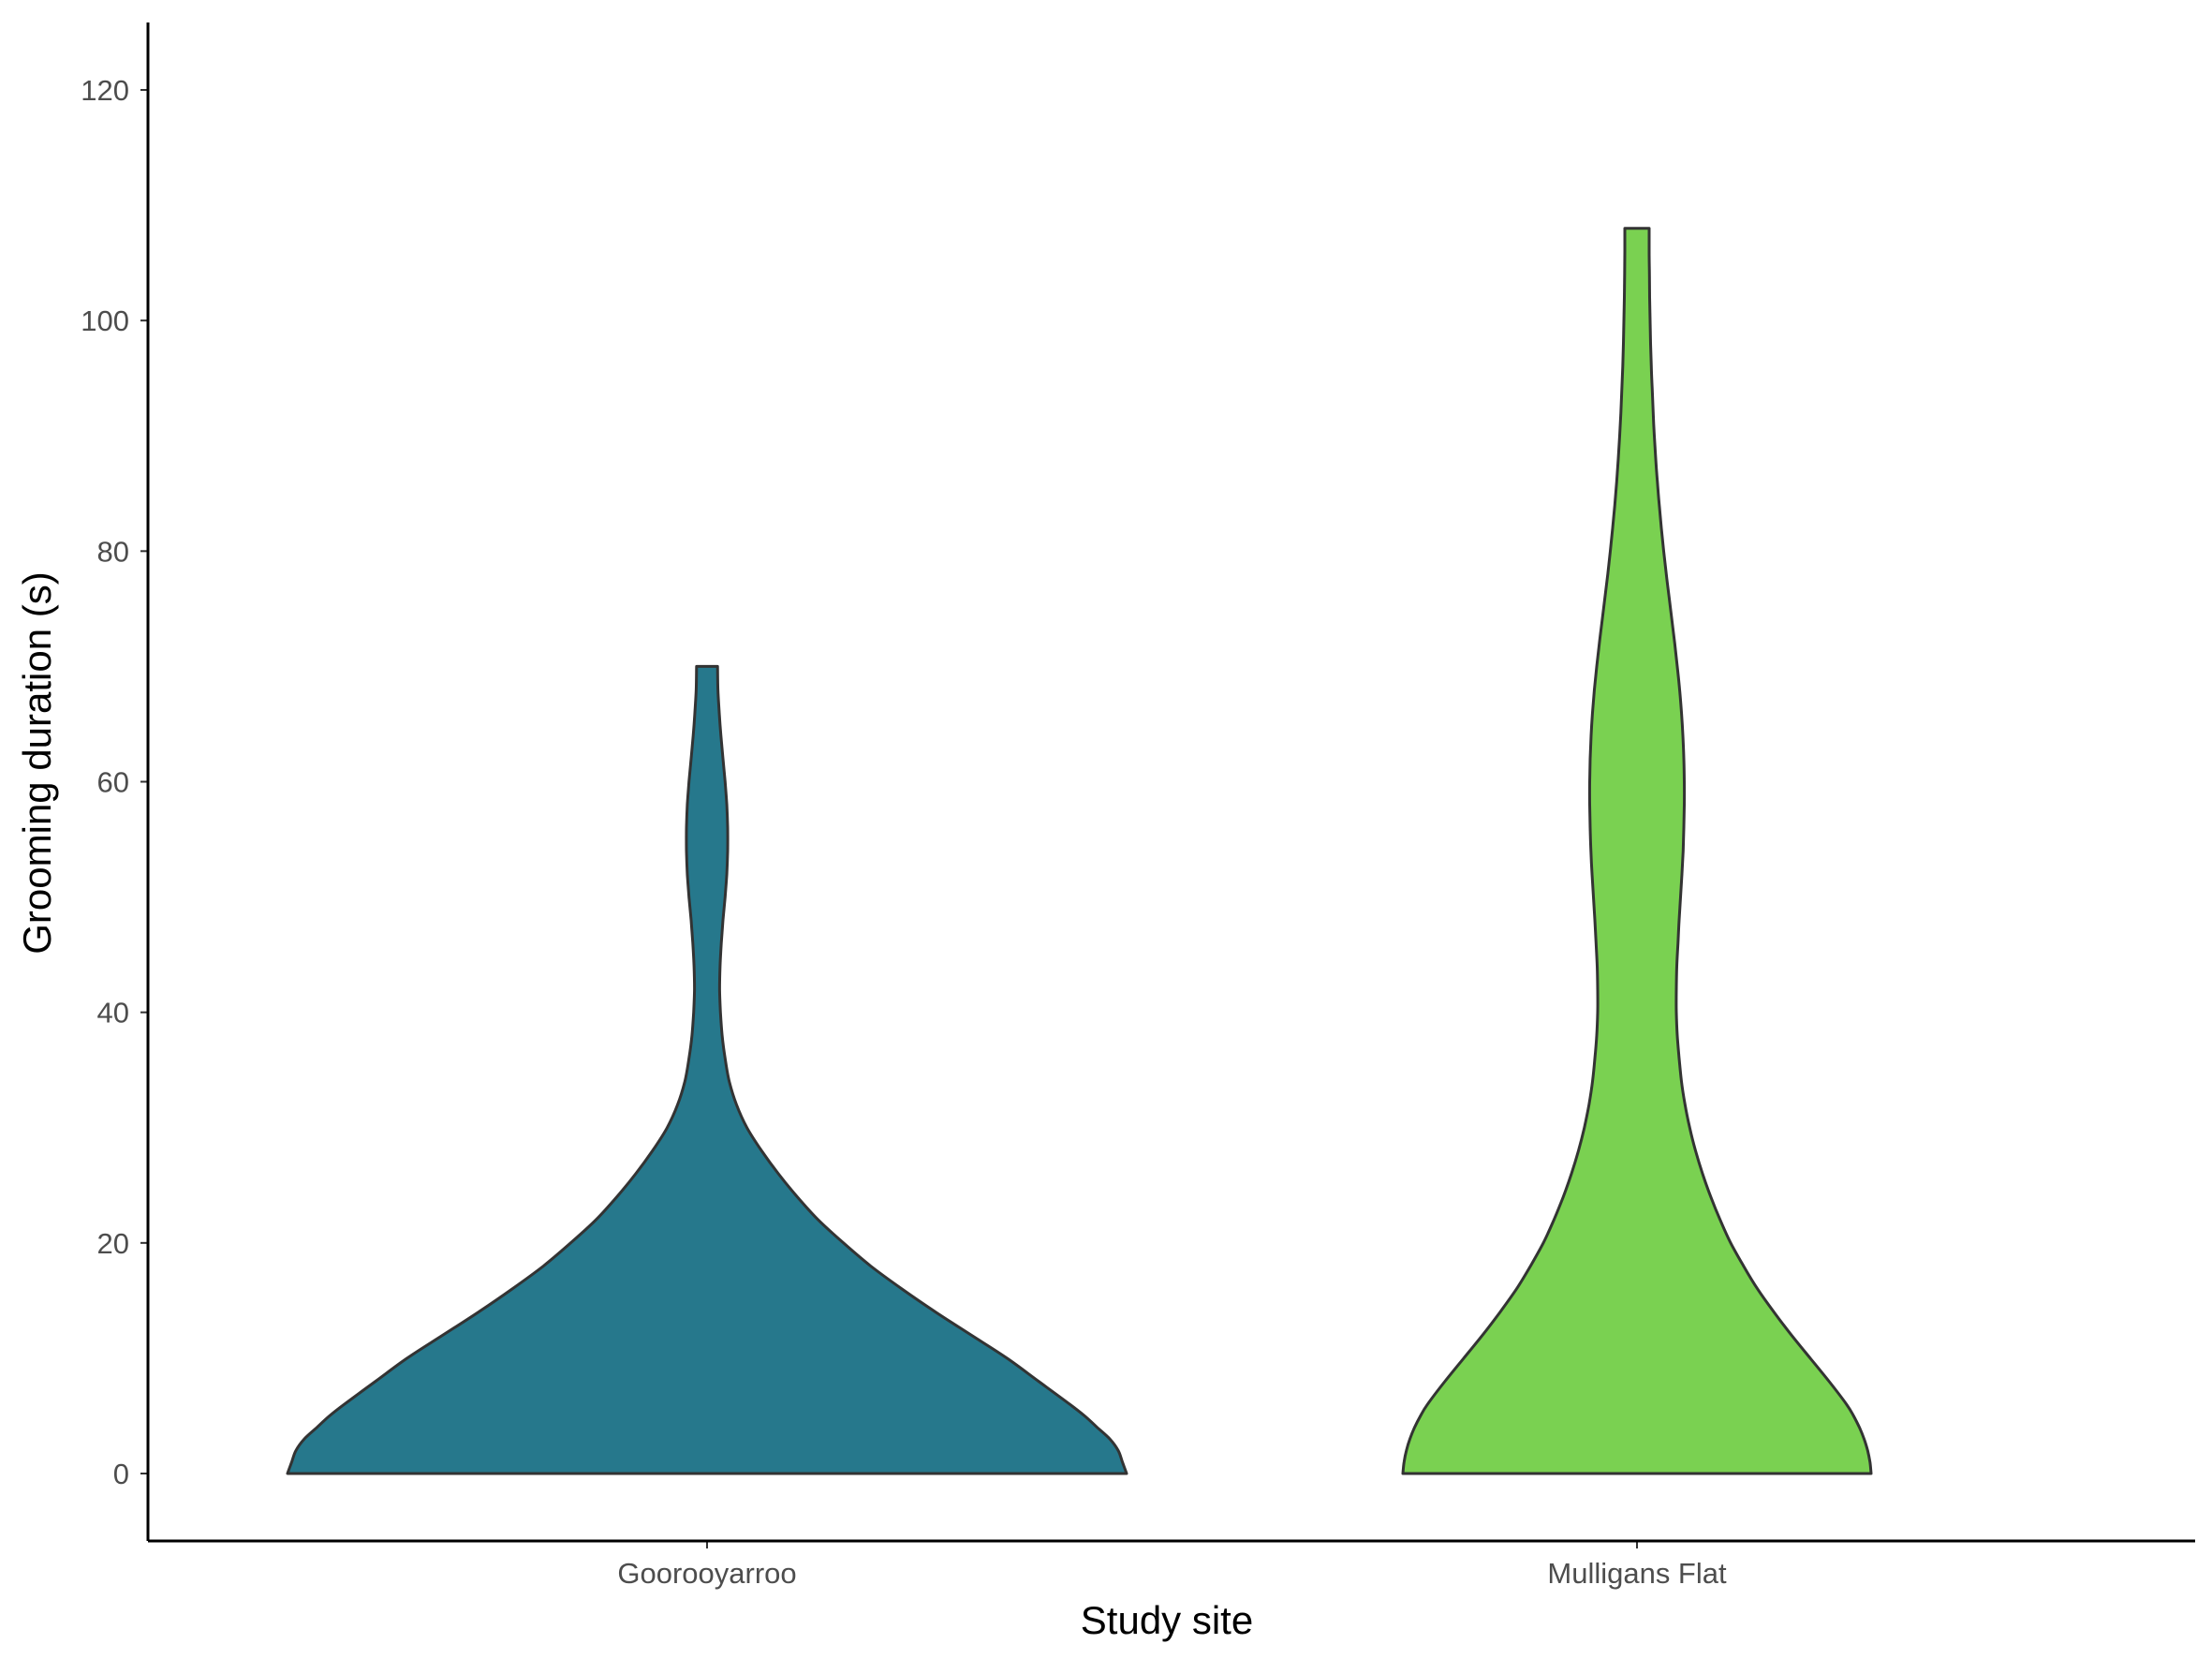  I want to click on x-axis-ticks: Goorooyarroo Mulligans Flat, so click(1172, 1566).